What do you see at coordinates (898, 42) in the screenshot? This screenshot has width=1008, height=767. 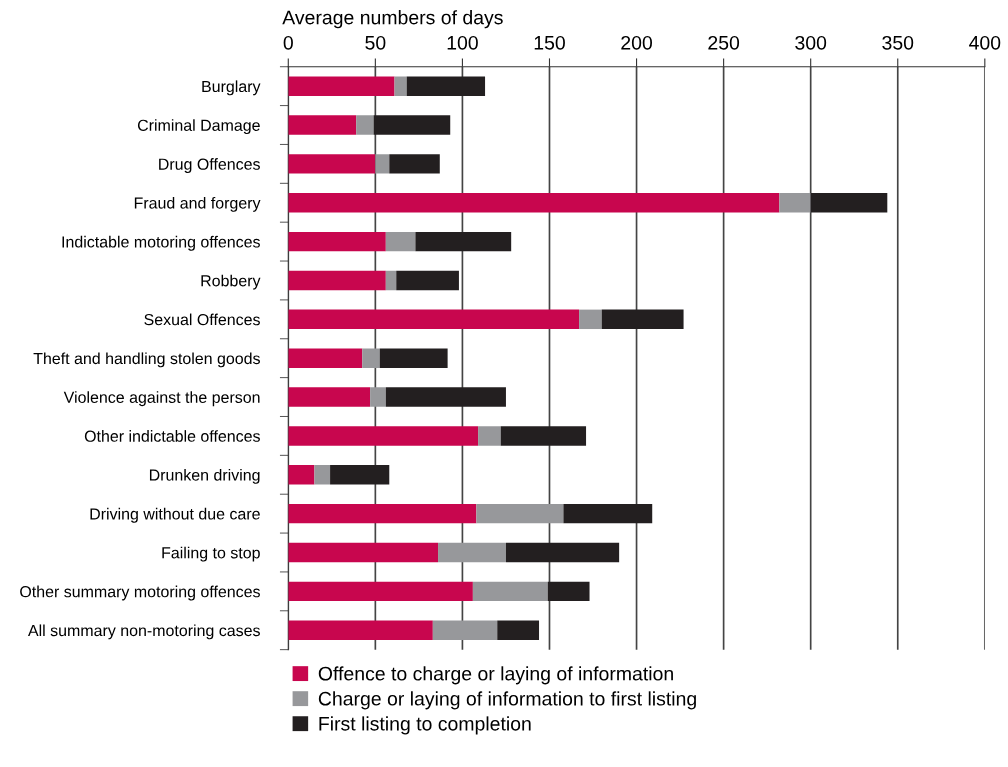 I see `x-tick-label: 350` at bounding box center [898, 42].